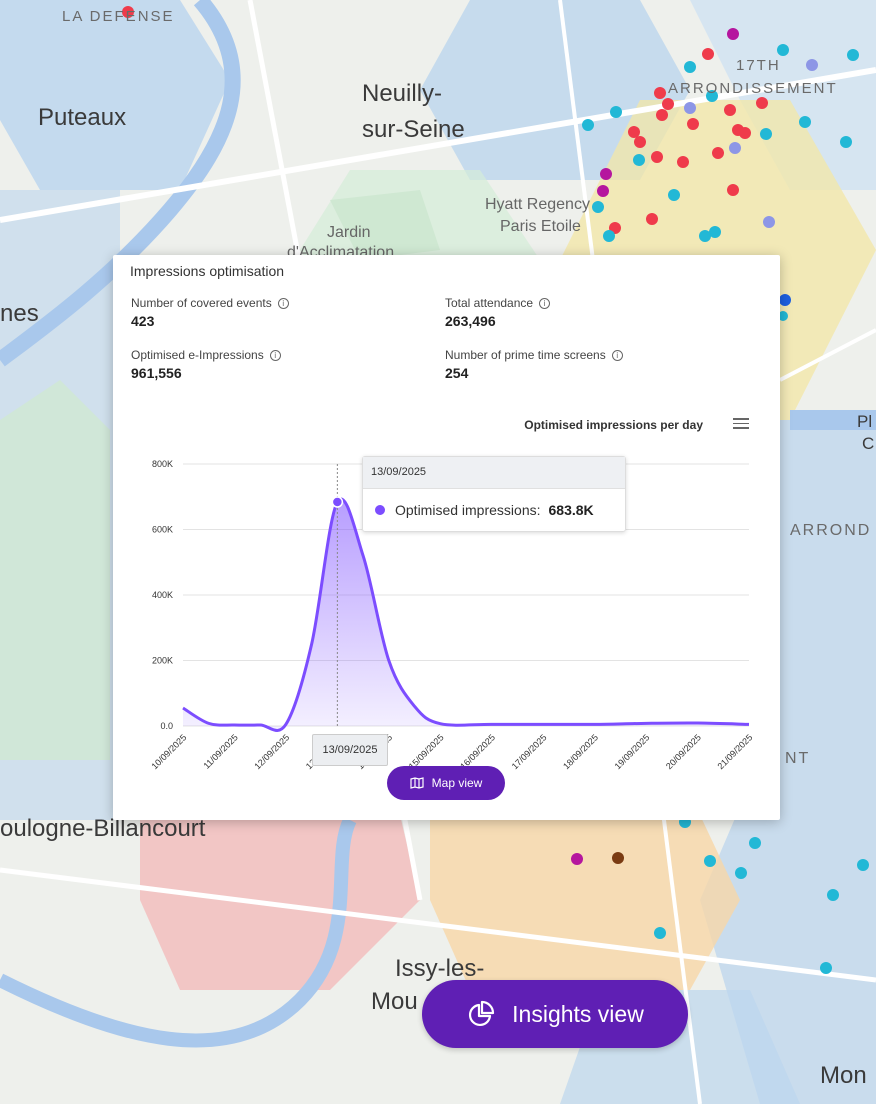 The width and height of the screenshot is (876, 1104). Describe the element at coordinates (82, 117) in the screenshot. I see `place-label: Puteaux` at that location.